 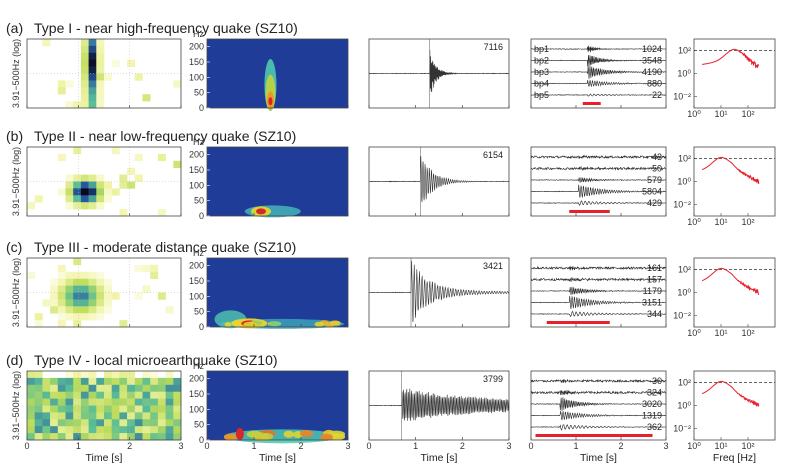 I want to click on waveform-trace, so click(x=439, y=404).